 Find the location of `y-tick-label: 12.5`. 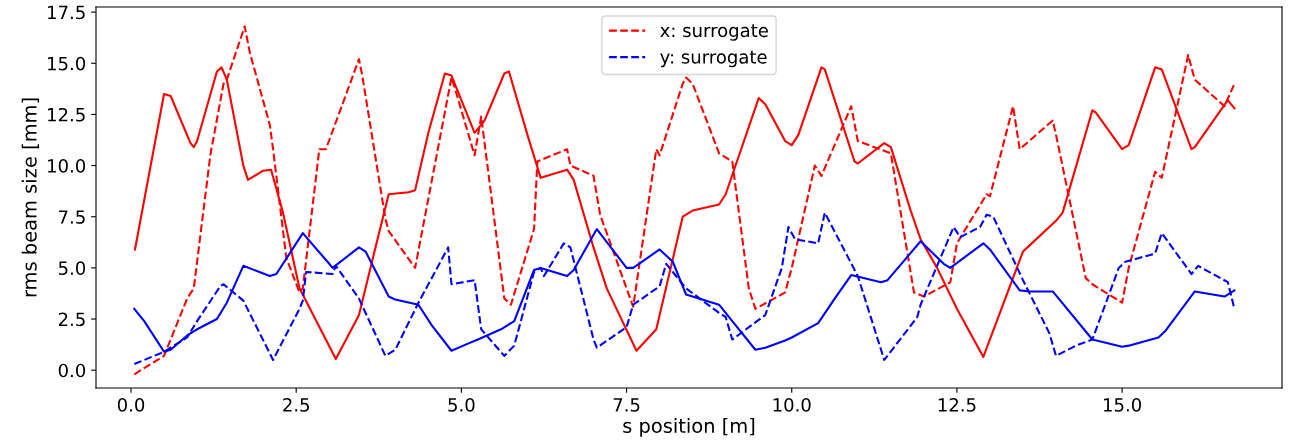

y-tick-label: 12.5 is located at coordinates (66, 114).